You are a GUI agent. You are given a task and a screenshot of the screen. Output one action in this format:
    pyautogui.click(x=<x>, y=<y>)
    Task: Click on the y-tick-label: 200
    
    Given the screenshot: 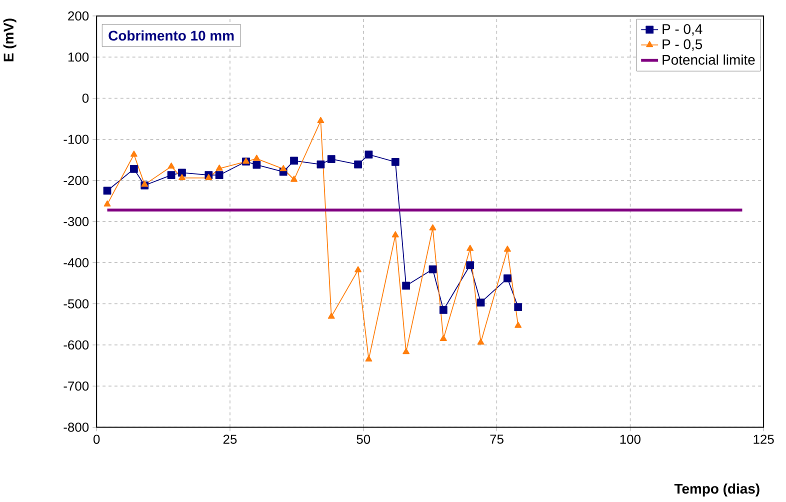 What is the action you would take?
    pyautogui.click(x=78, y=15)
    